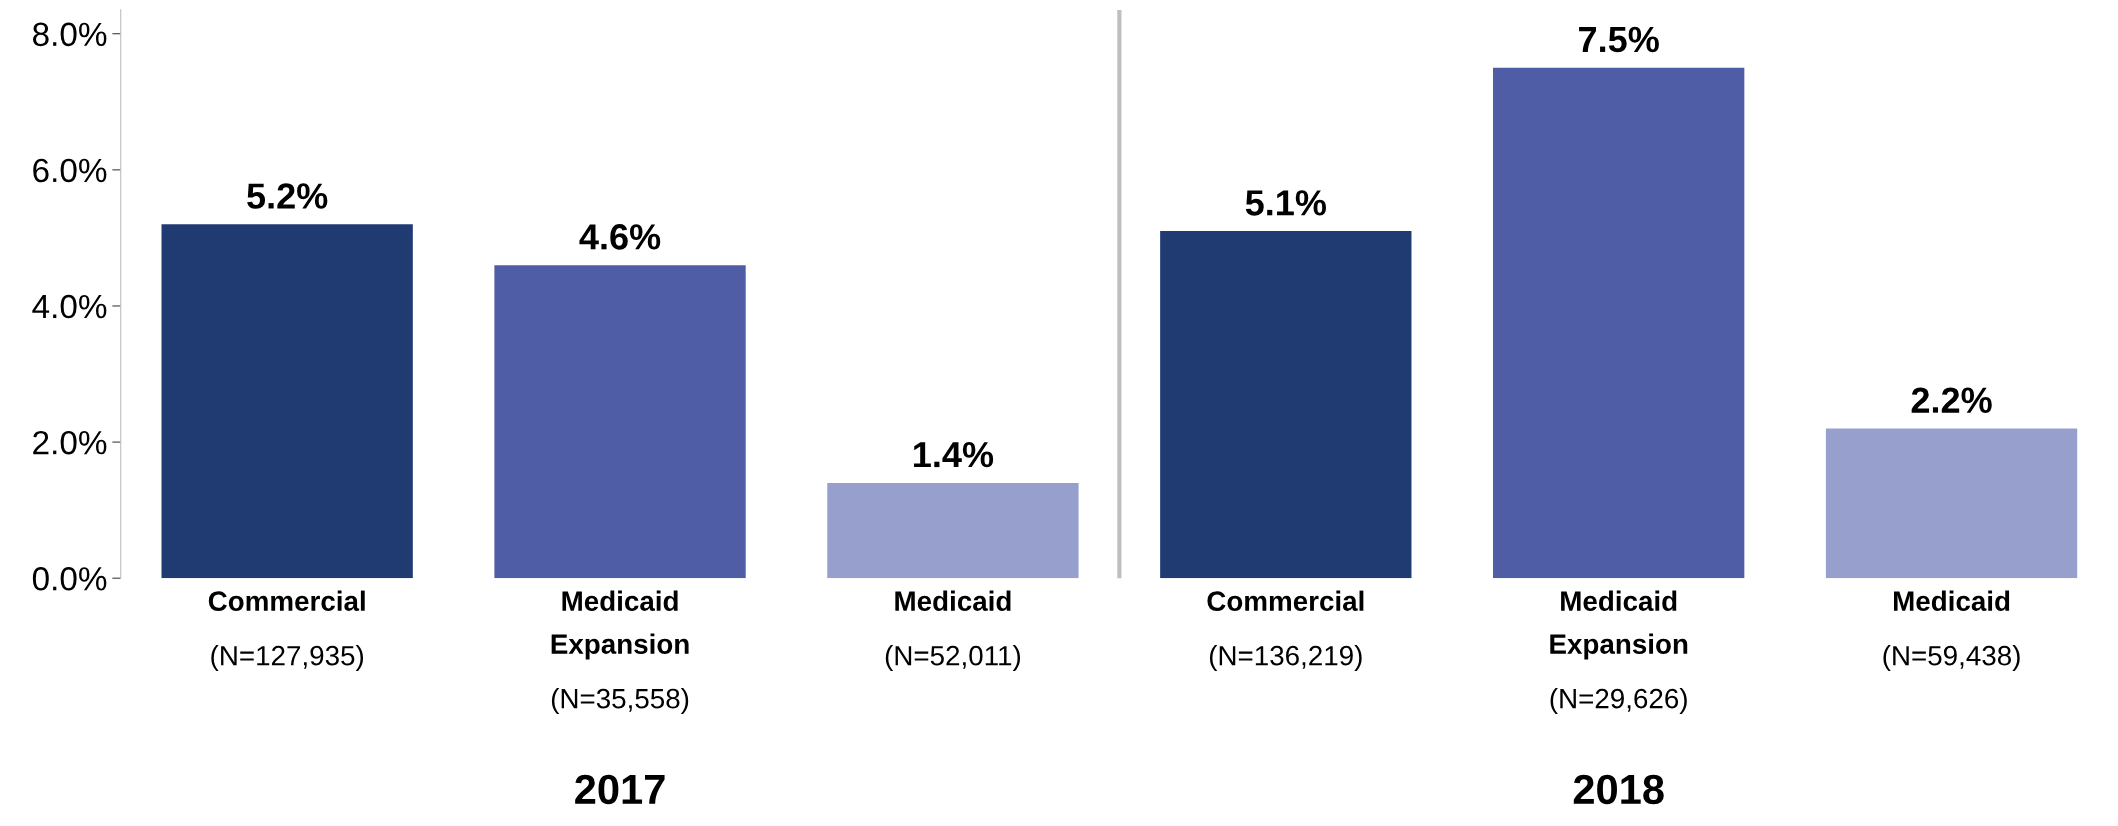 Image resolution: width=2118 pixels, height=826 pixels. What do you see at coordinates (1286, 203) in the screenshot?
I see `data-label: 5.1%` at bounding box center [1286, 203].